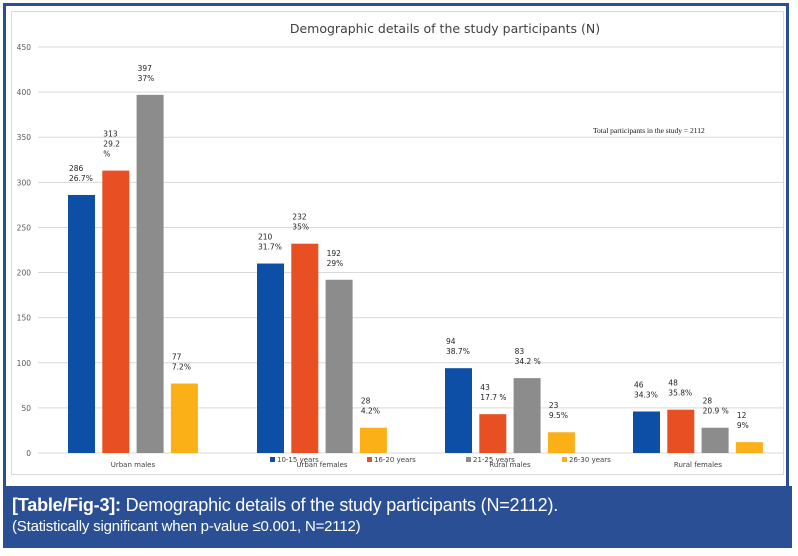 The height and width of the screenshot is (556, 798). Describe the element at coordinates (558, 415) in the screenshot. I see `data-label-line: 9.5%` at that location.